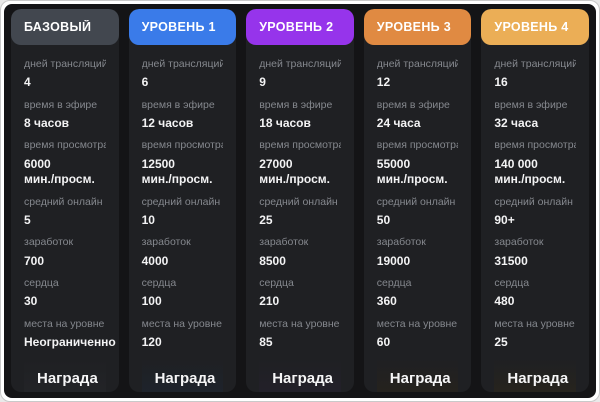 The height and width of the screenshot is (402, 600). I want to click on field-value: 6, so click(145, 82).